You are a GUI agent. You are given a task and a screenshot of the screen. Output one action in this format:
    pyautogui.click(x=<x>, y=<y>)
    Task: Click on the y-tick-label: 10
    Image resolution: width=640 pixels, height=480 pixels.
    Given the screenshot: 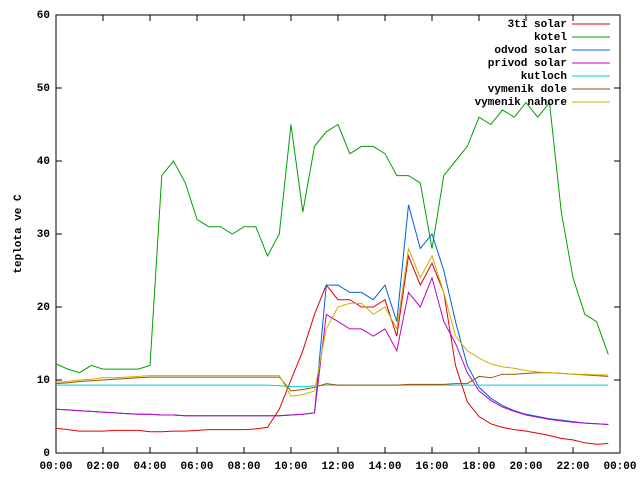 What is the action you would take?
    pyautogui.click(x=43, y=381)
    